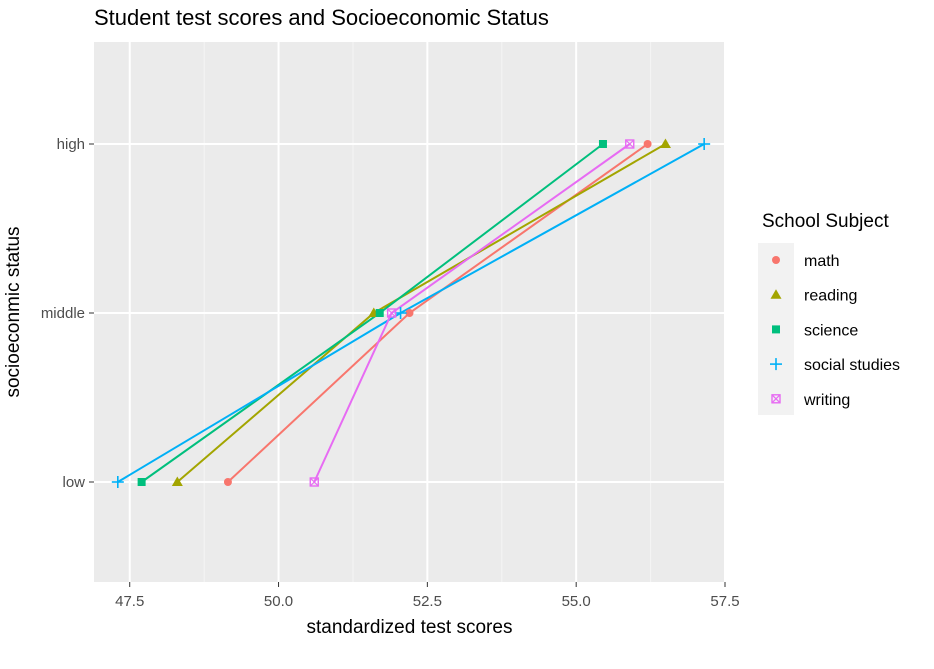  Describe the element at coordinates (13, 311) in the screenshot. I see `y-axis-title: socioeconmic status` at that location.